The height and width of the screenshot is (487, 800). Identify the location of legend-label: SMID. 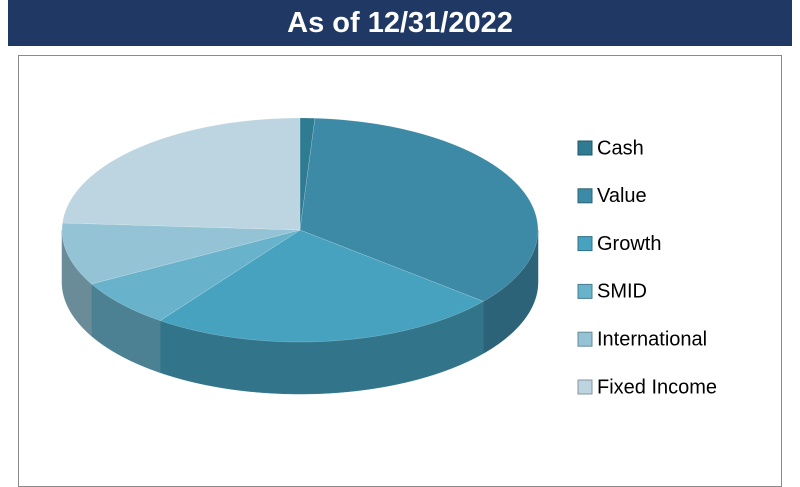
(622, 292).